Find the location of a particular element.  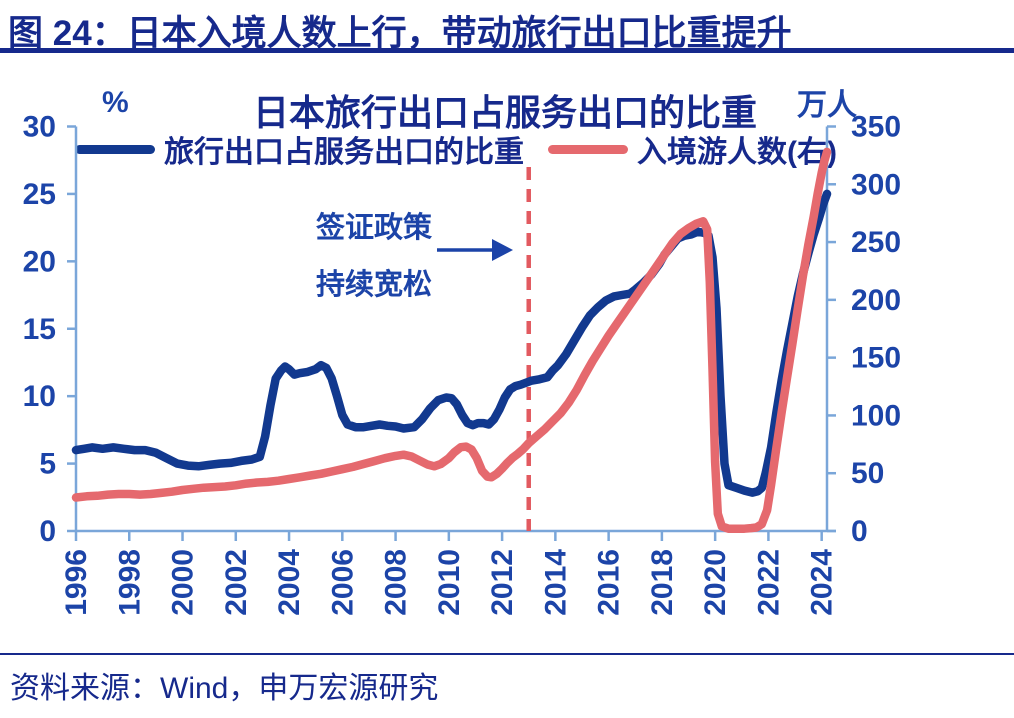

svg-text: 100 is located at coordinates (876, 415).